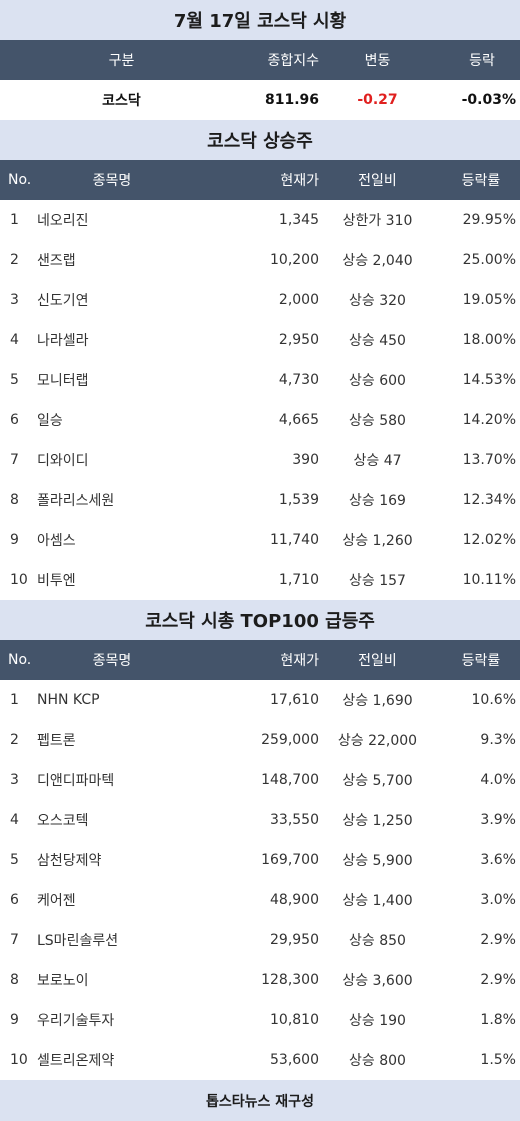 This screenshot has height=1121, width=520. What do you see at coordinates (14, 540) in the screenshot?
I see `gainers-row-number: 9` at bounding box center [14, 540].